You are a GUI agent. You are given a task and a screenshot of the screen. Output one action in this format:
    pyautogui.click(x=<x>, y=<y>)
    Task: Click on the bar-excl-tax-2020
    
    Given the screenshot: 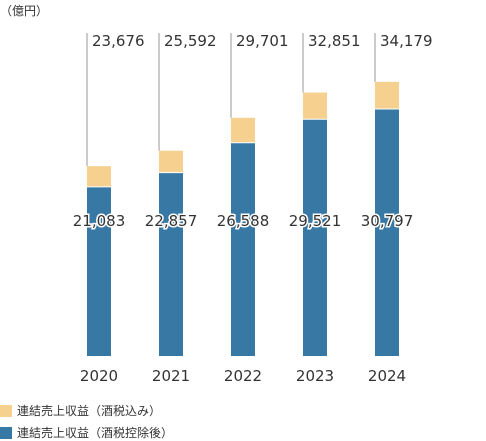 What is the action you would take?
    pyautogui.click(x=99, y=271)
    